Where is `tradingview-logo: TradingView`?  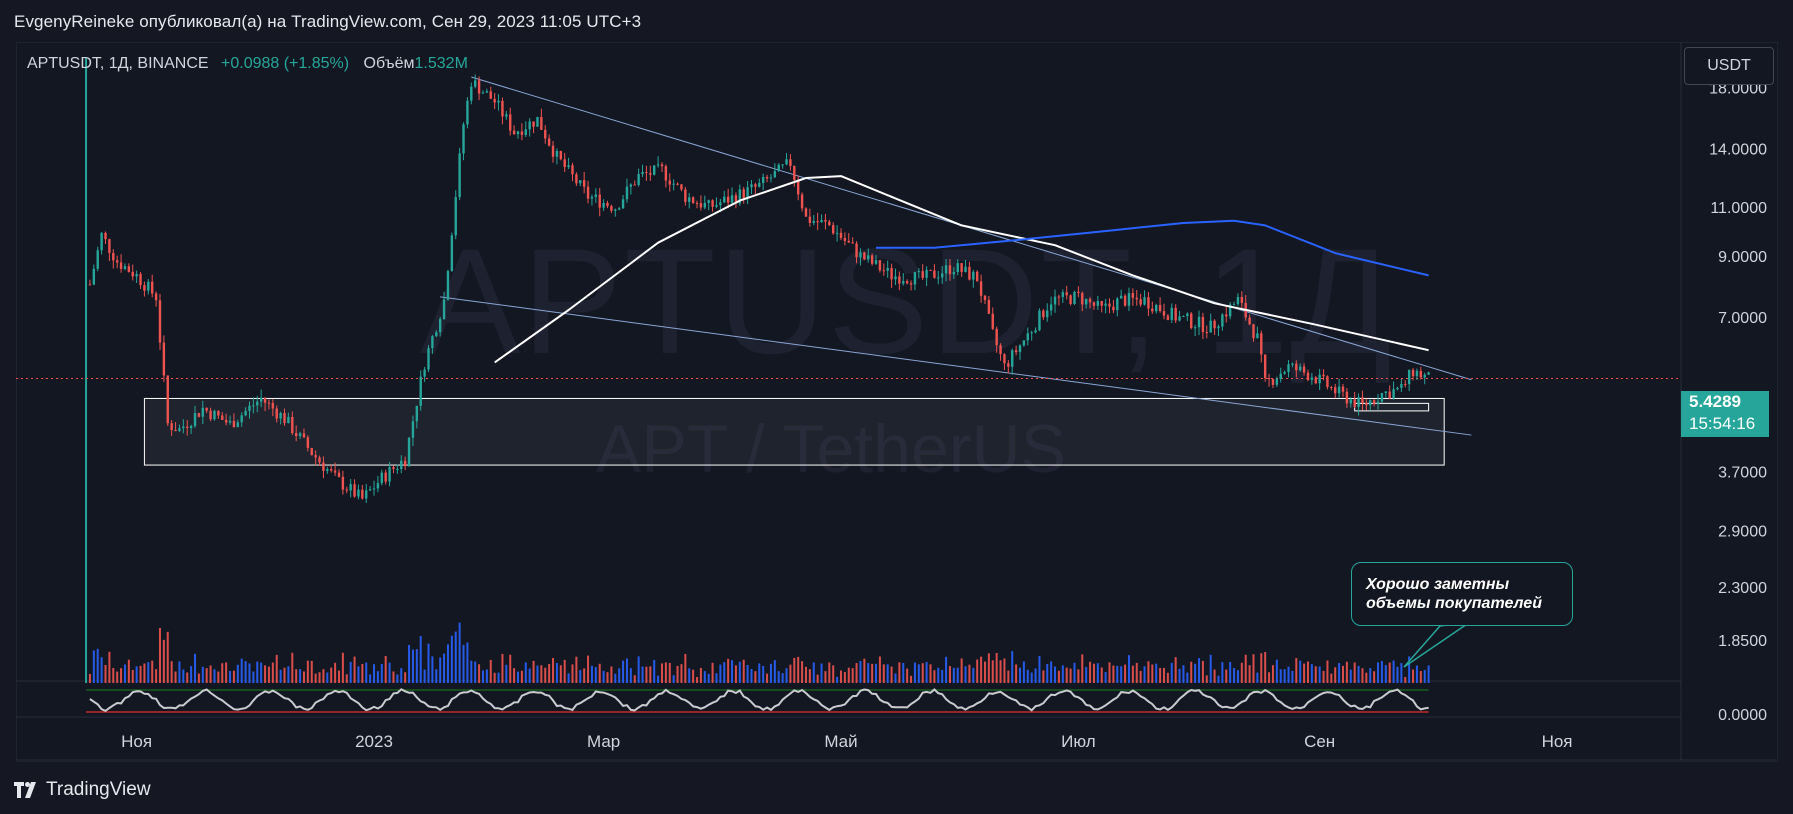
tradingview-logo: TradingView is located at coordinates (82, 790).